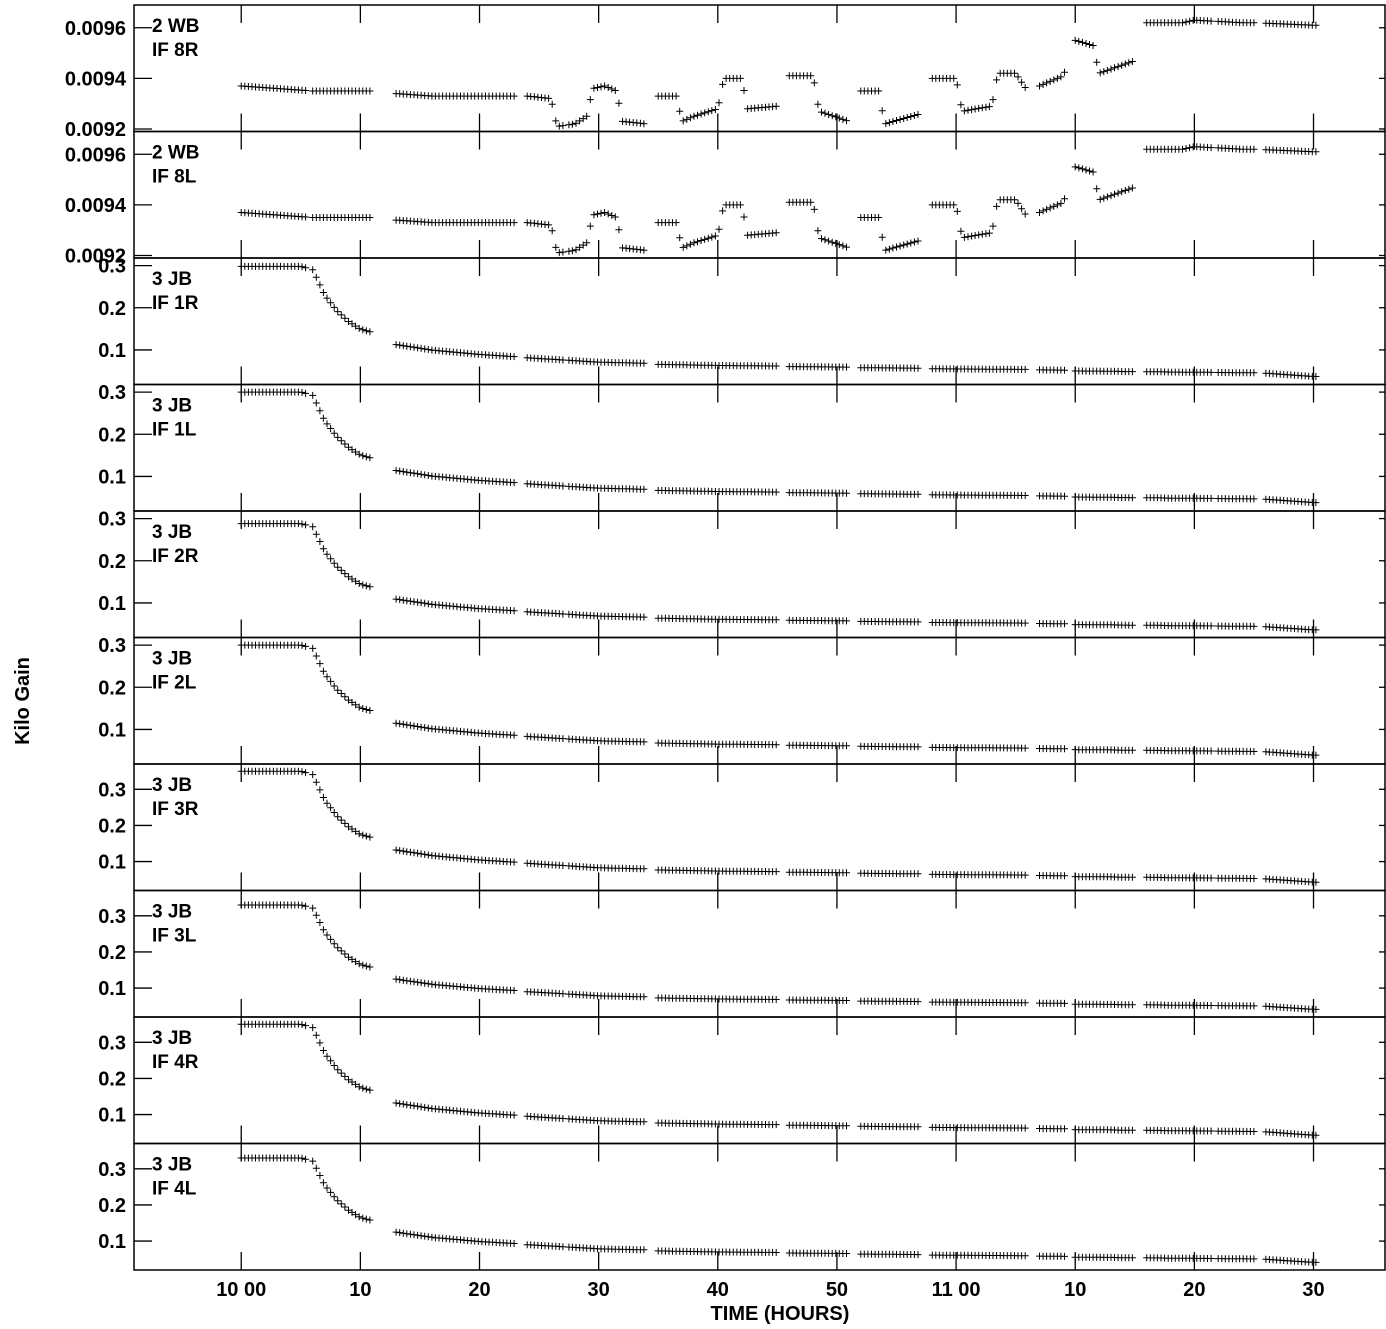  What do you see at coordinates (174, 430) in the screenshot?
I see `panel-label-if: IF 1L` at bounding box center [174, 430].